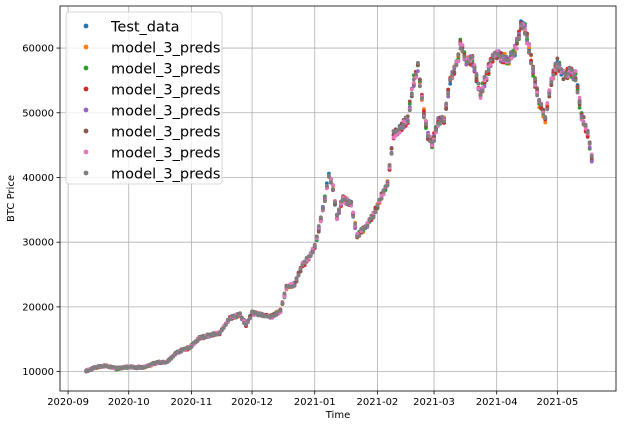 This screenshot has height=425, width=624. Describe the element at coordinates (337, 415) in the screenshot. I see `x-axis-label: Time` at that location.